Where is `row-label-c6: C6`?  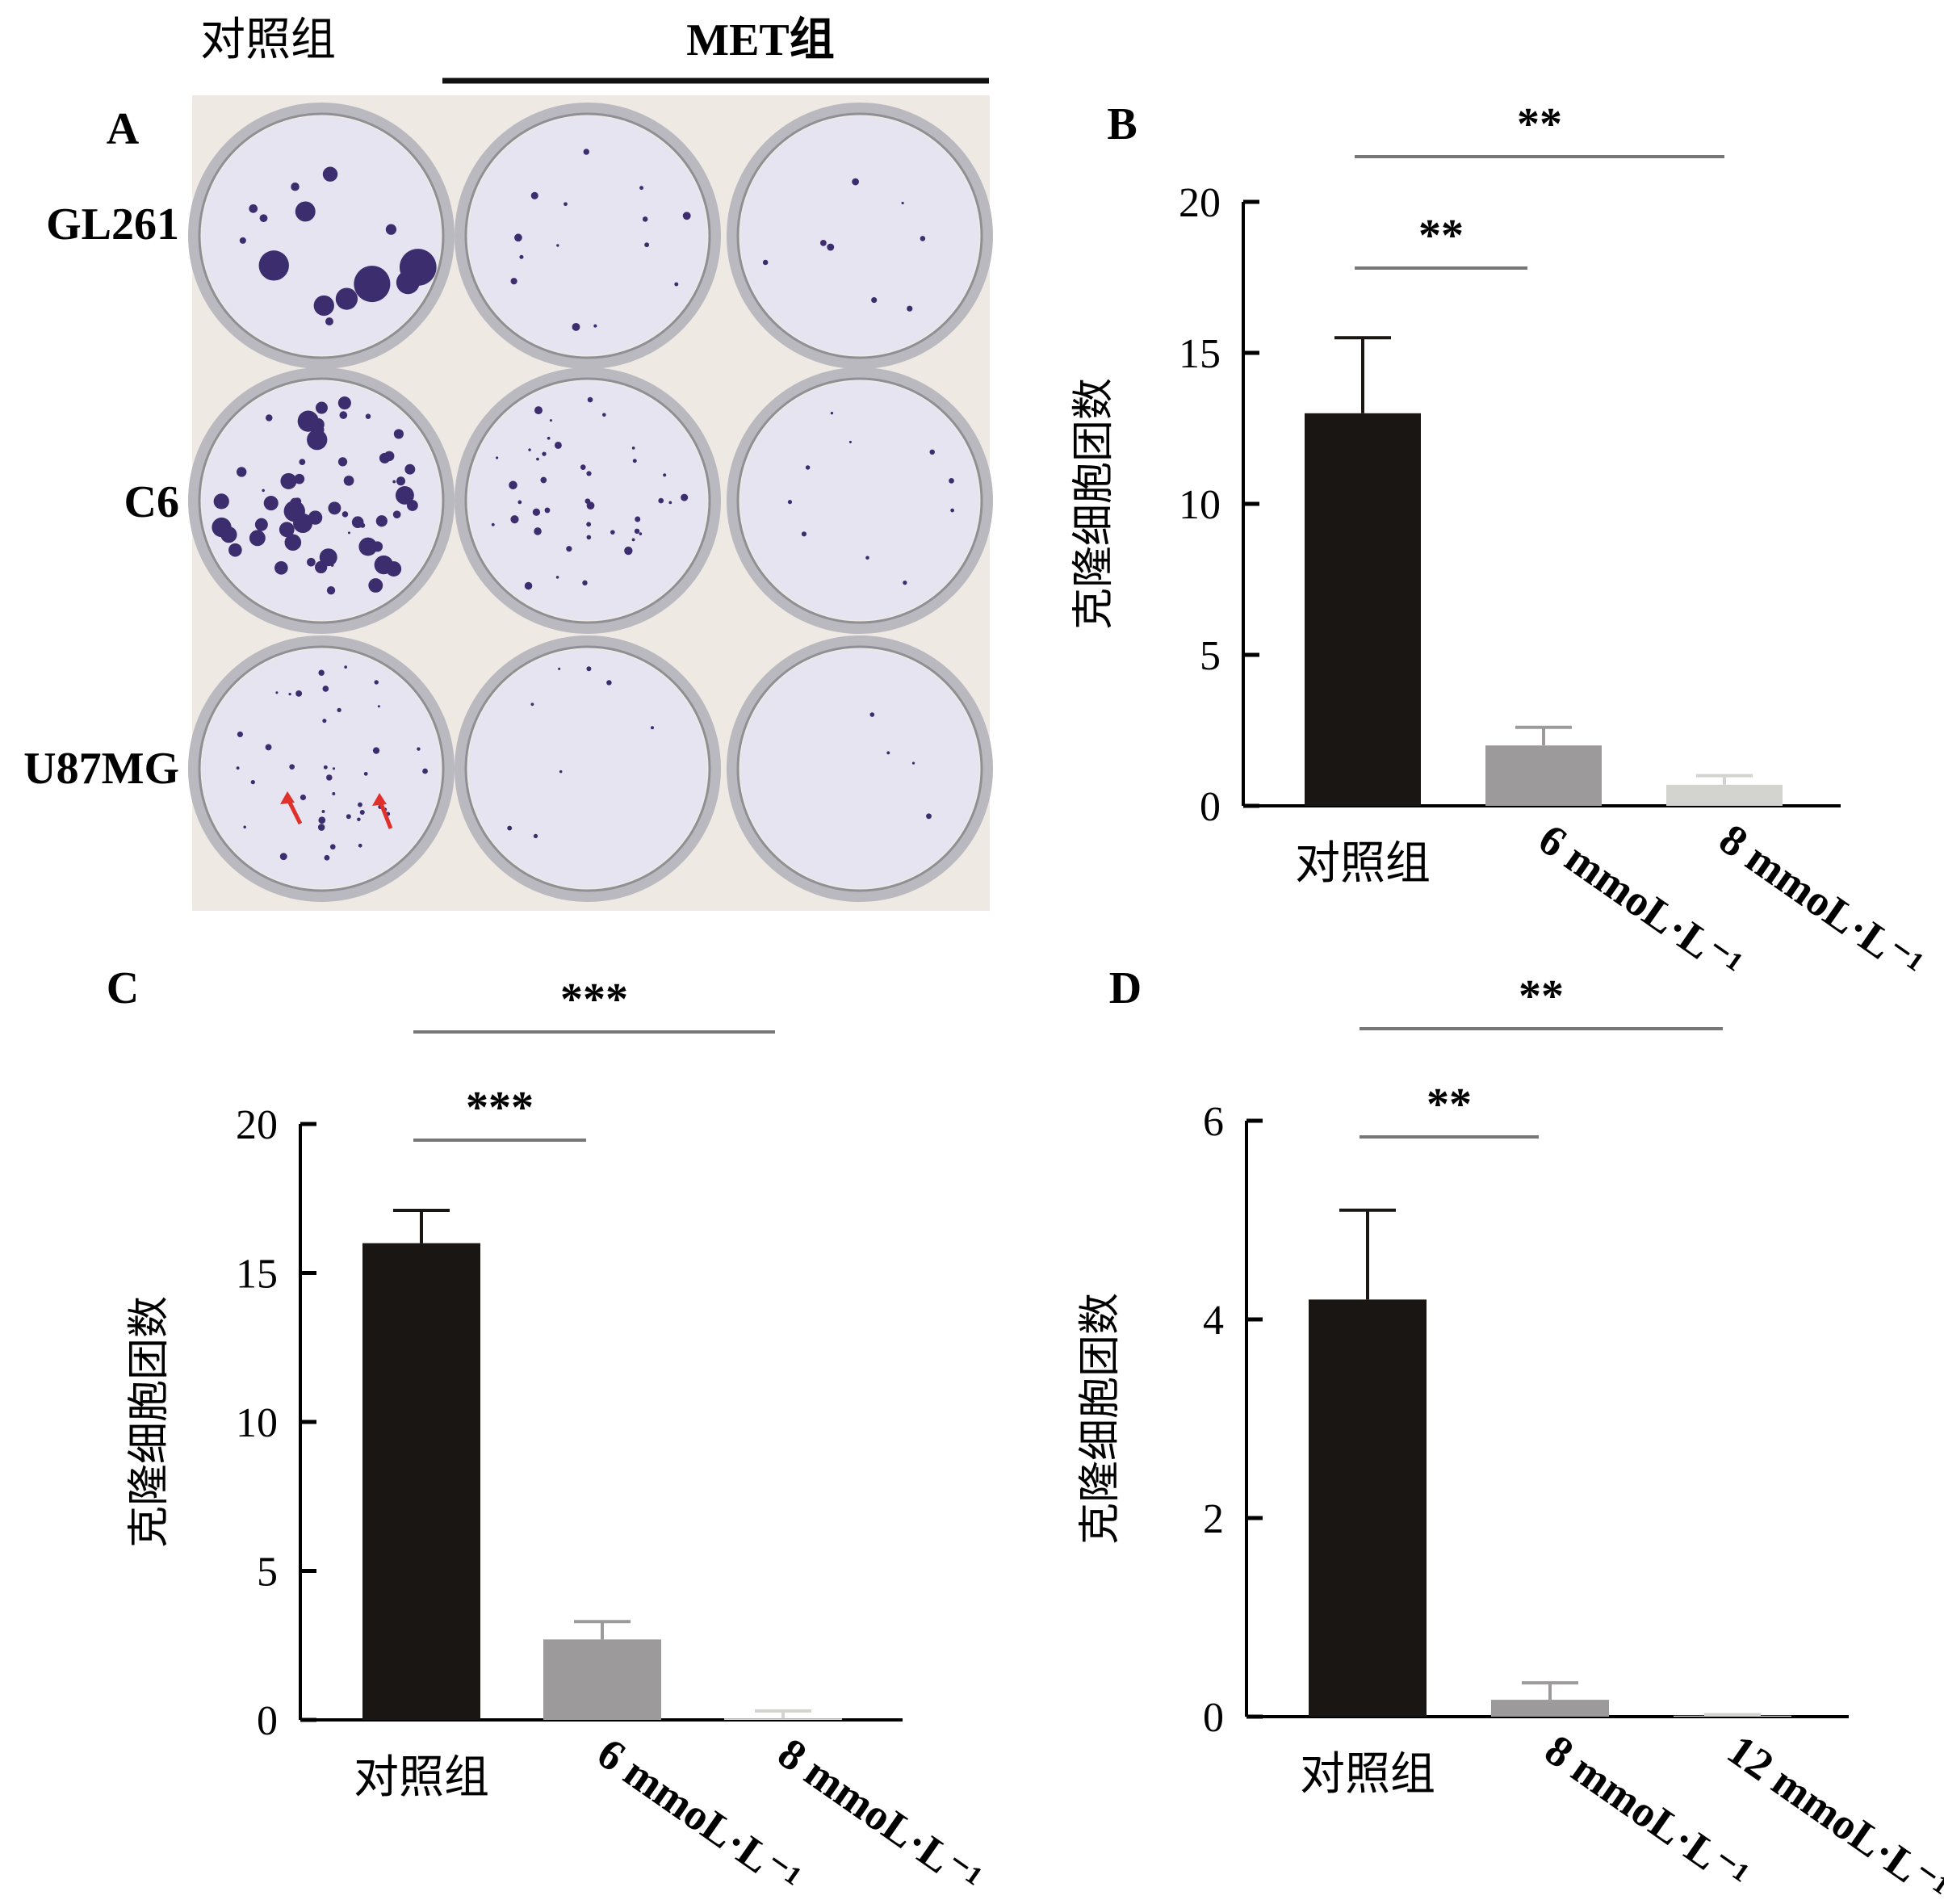
row-label-c6: C6 is located at coordinates (151, 502).